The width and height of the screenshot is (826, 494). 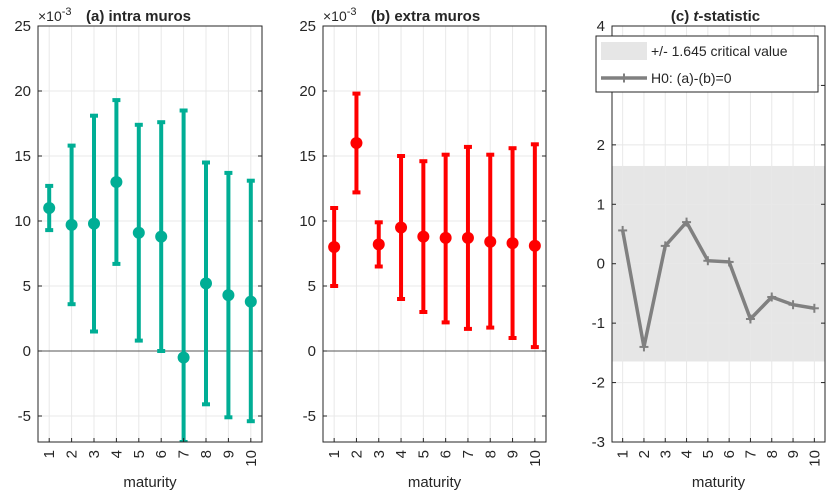 I want to click on legend-swatch-band, so click(x=624, y=51).